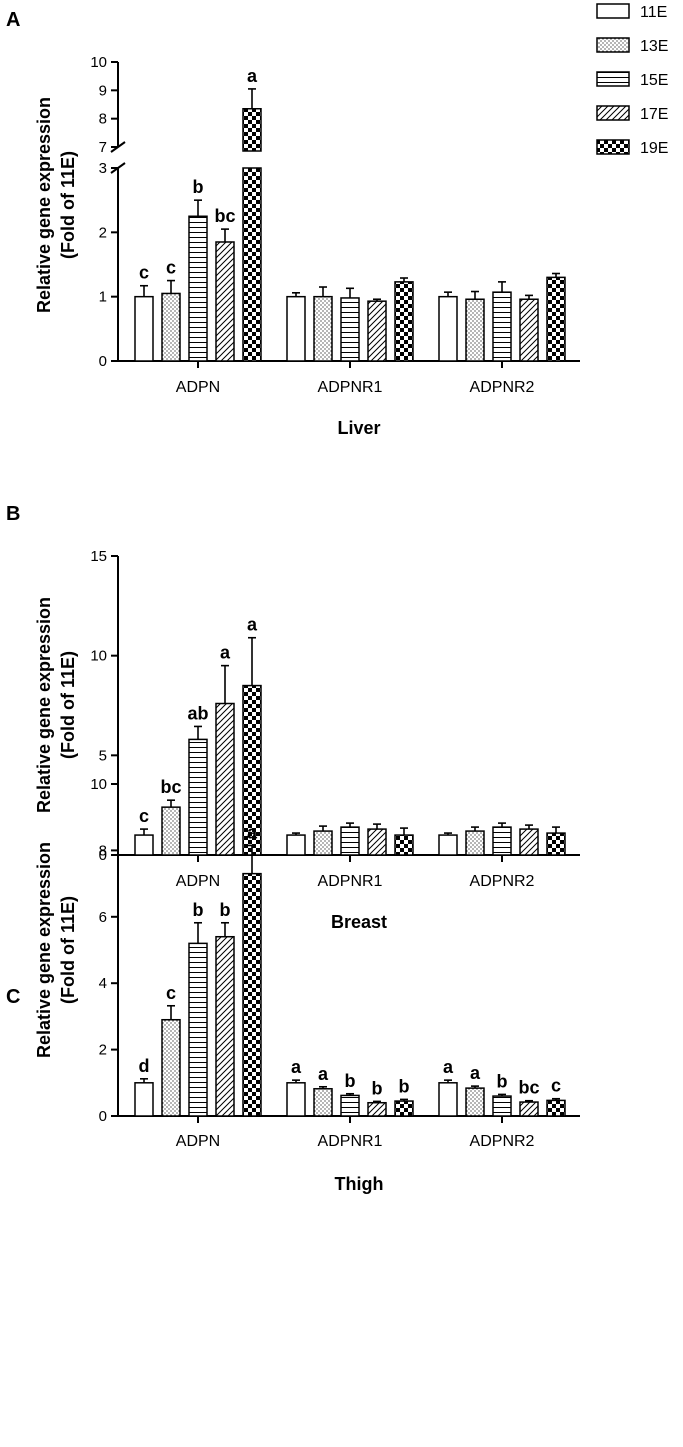  Describe the element at coordinates (144, 1066) in the screenshot. I see `significance-label: d` at that location.